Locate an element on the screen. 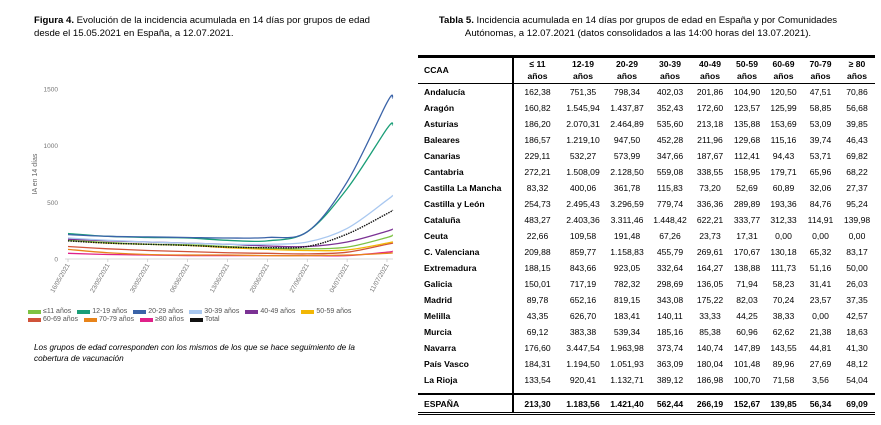 This screenshot has width=881, height=425. table-cell: 46,43 is located at coordinates (857, 140).